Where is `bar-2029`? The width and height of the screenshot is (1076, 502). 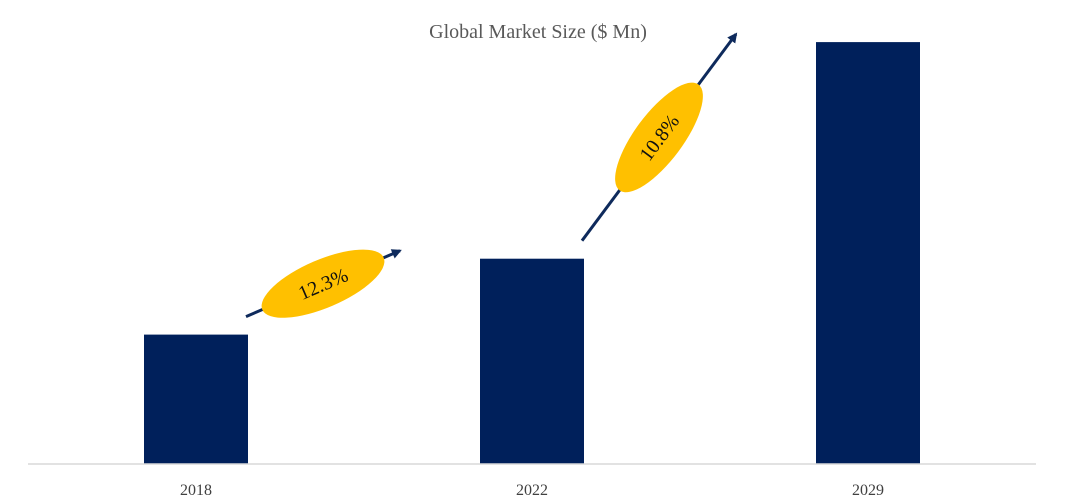
bar-2029 is located at coordinates (868, 253).